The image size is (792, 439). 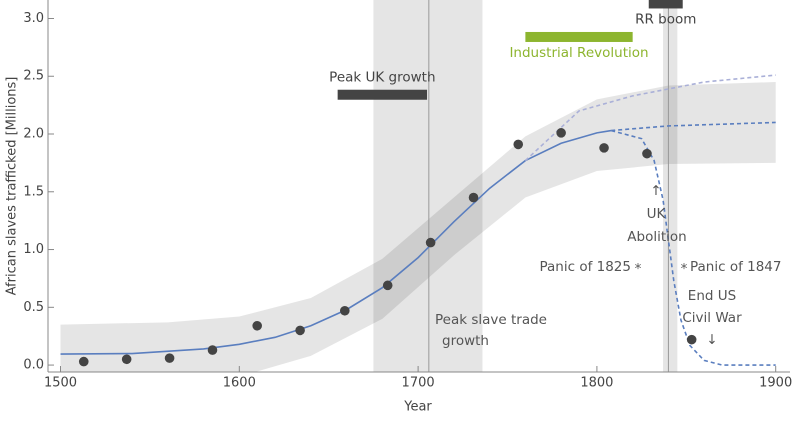 I want to click on annotation: growth, so click(x=465, y=341).